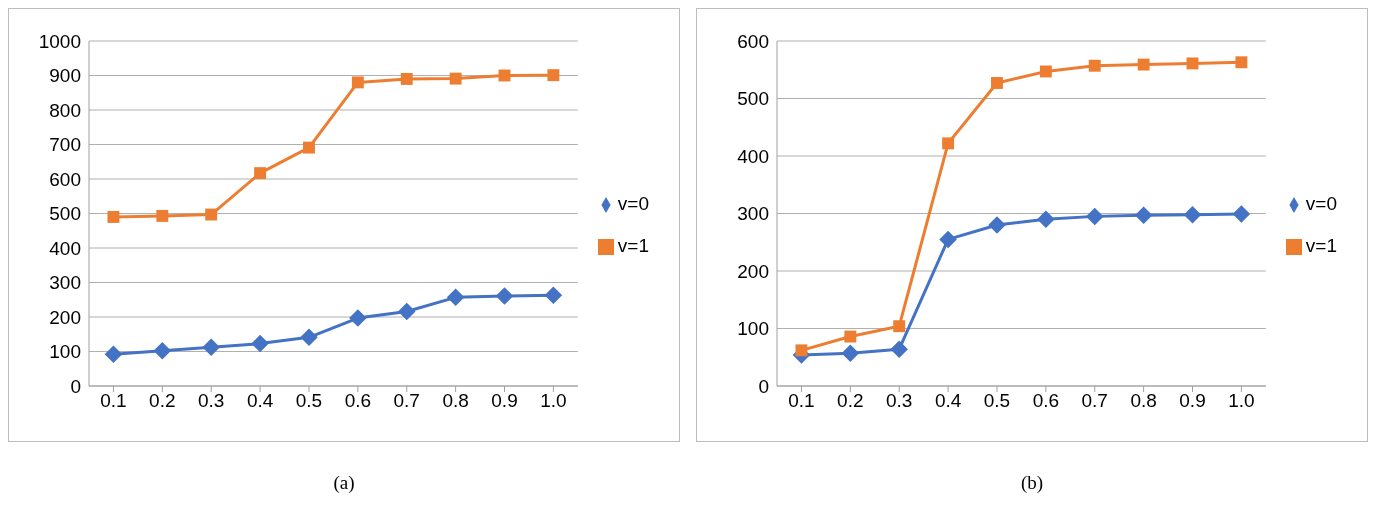  I want to click on text: (a), so click(344, 483).